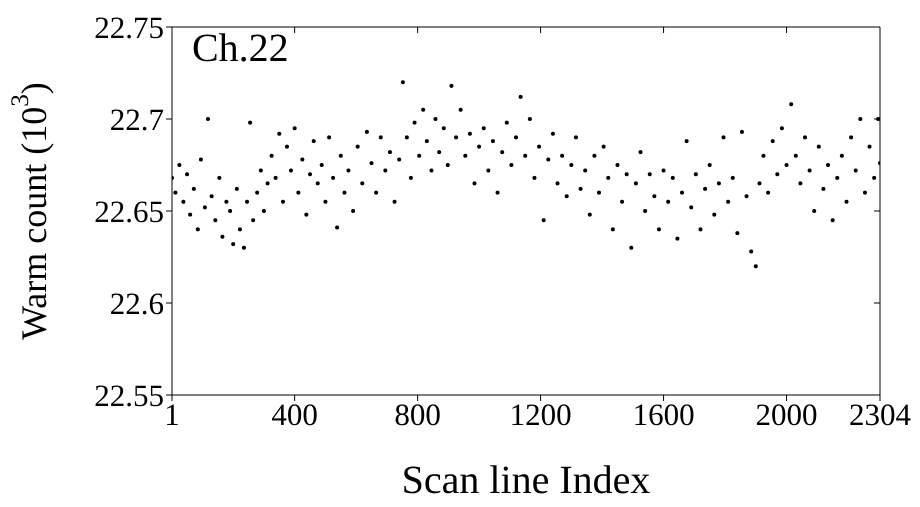  Describe the element at coordinates (663, 414) in the screenshot. I see `x-tick-label: 1600` at that location.